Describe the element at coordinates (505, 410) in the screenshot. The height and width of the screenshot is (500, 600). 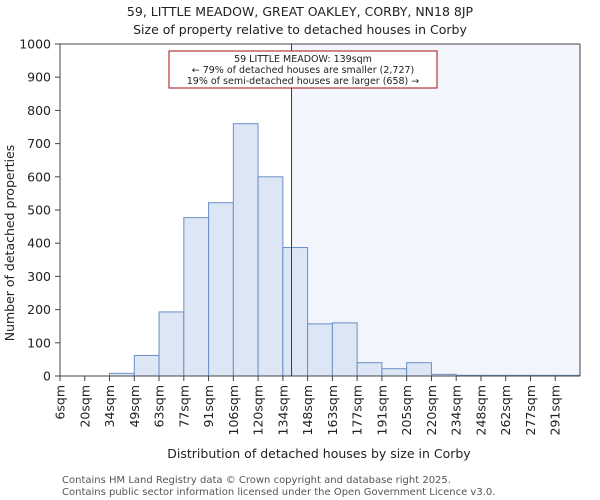
I see `x-tick-label-262sqm: 262sqm` at that location.